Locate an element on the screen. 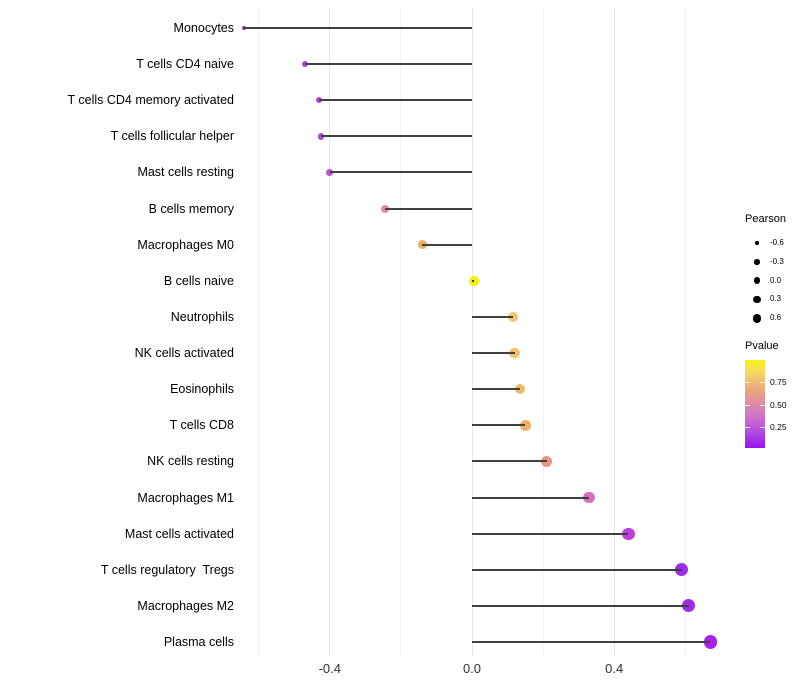 The image size is (800, 700). pearson-legend-label: 0.6 is located at coordinates (776, 318).